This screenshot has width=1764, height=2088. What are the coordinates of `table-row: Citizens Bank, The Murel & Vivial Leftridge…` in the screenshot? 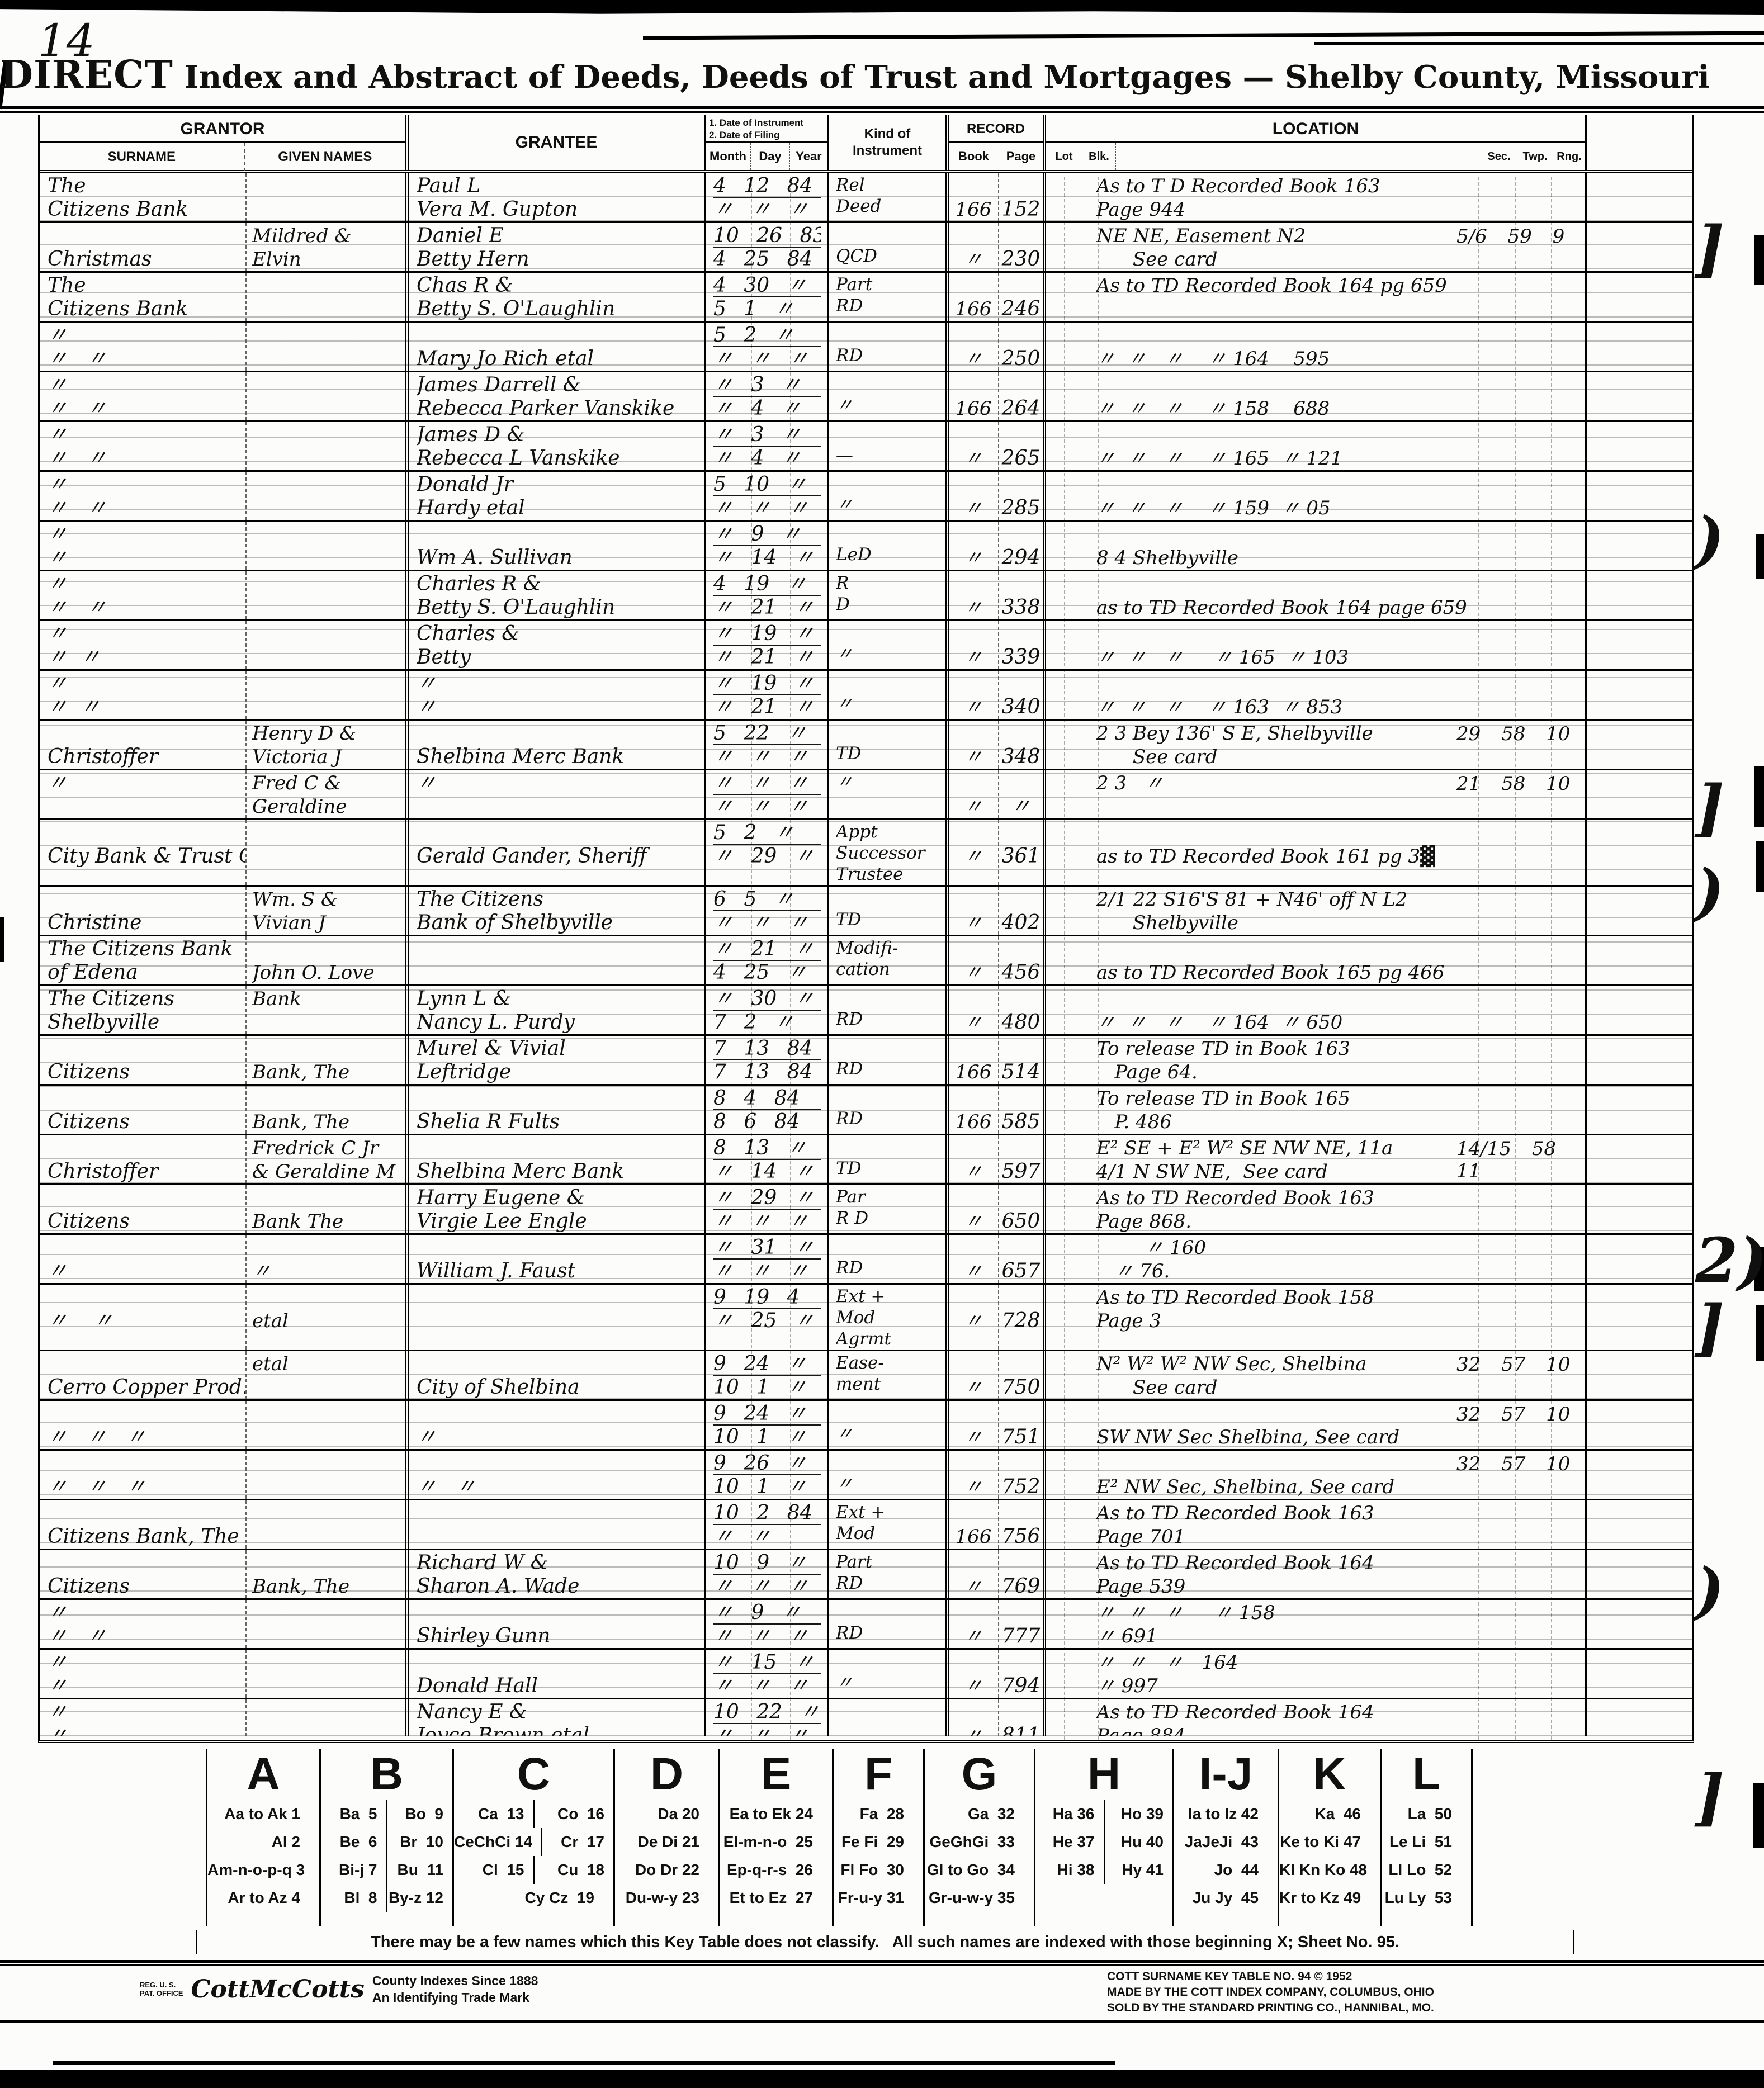 It's located at (866, 1061).